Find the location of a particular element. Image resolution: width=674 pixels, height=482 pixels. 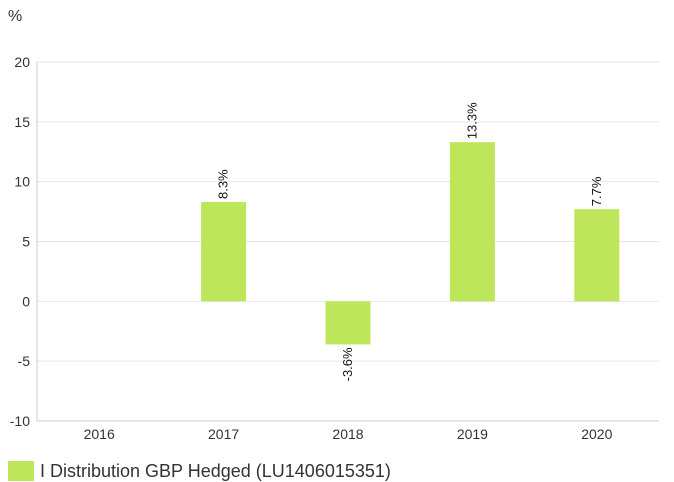

y-tick-label: -5 is located at coordinates (24, 361).